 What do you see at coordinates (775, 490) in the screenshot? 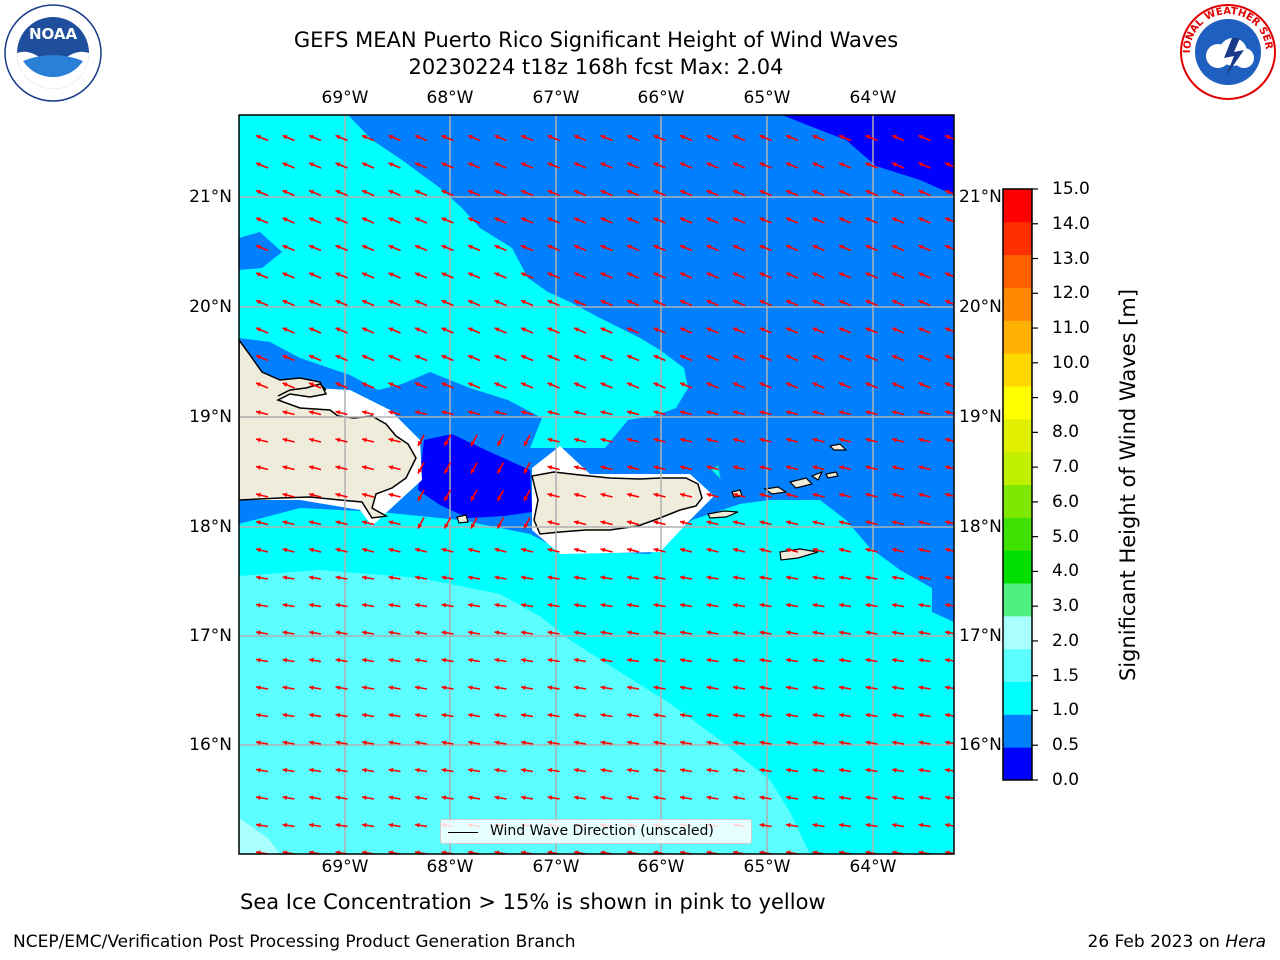
I see `virgin-islands-st-thomas` at bounding box center [775, 490].